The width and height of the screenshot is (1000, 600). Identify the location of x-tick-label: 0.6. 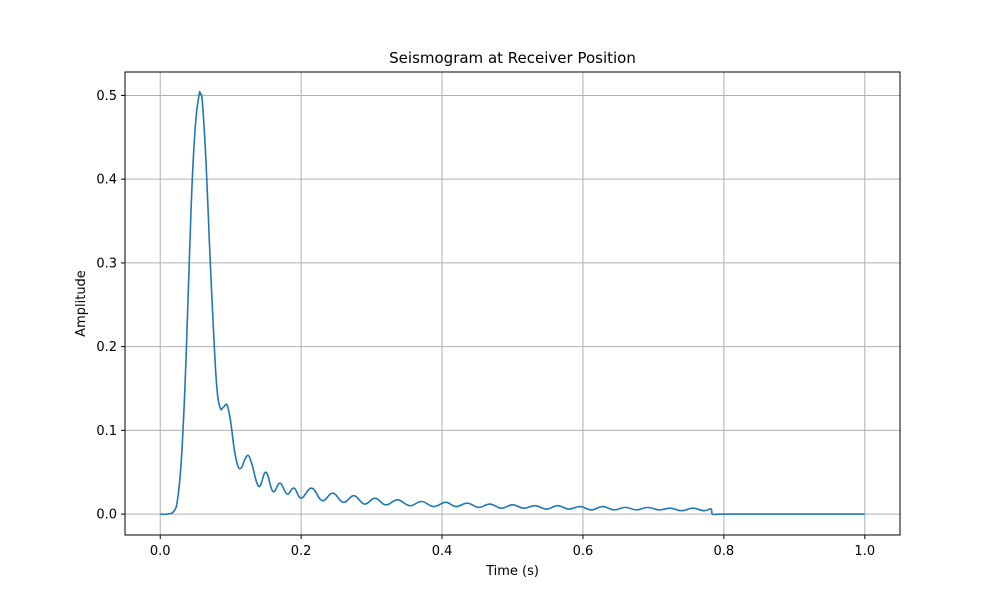
(583, 551).